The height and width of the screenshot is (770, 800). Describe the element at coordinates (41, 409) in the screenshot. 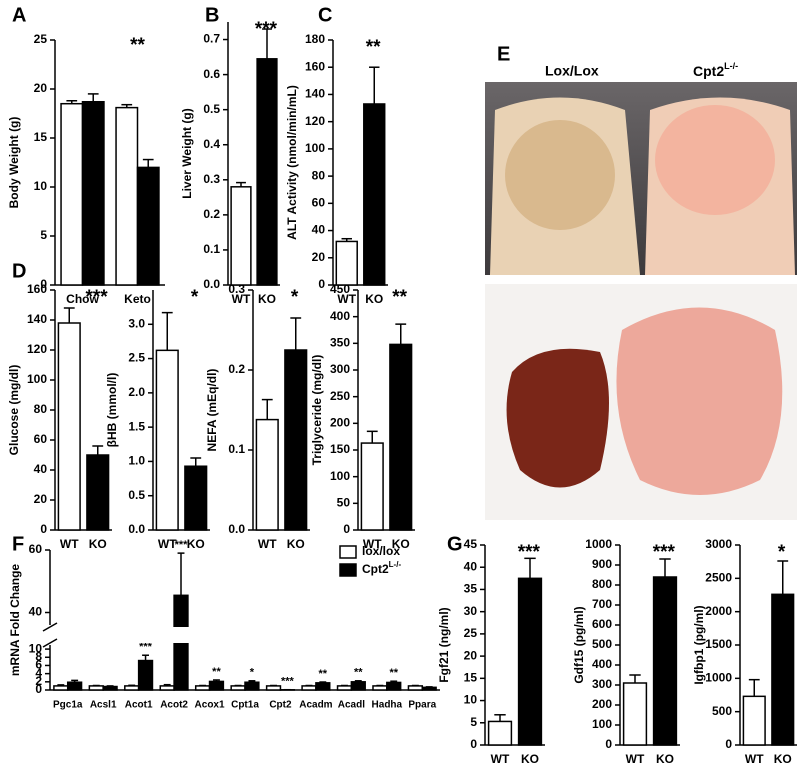

I see `y-tick-label: 80` at that location.